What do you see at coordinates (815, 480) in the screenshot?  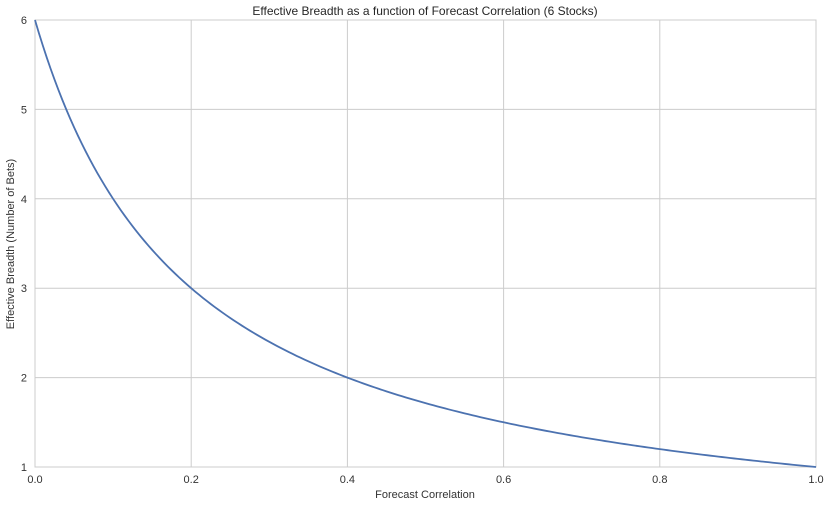 I see `x-tick-label: 1.0` at bounding box center [815, 480].